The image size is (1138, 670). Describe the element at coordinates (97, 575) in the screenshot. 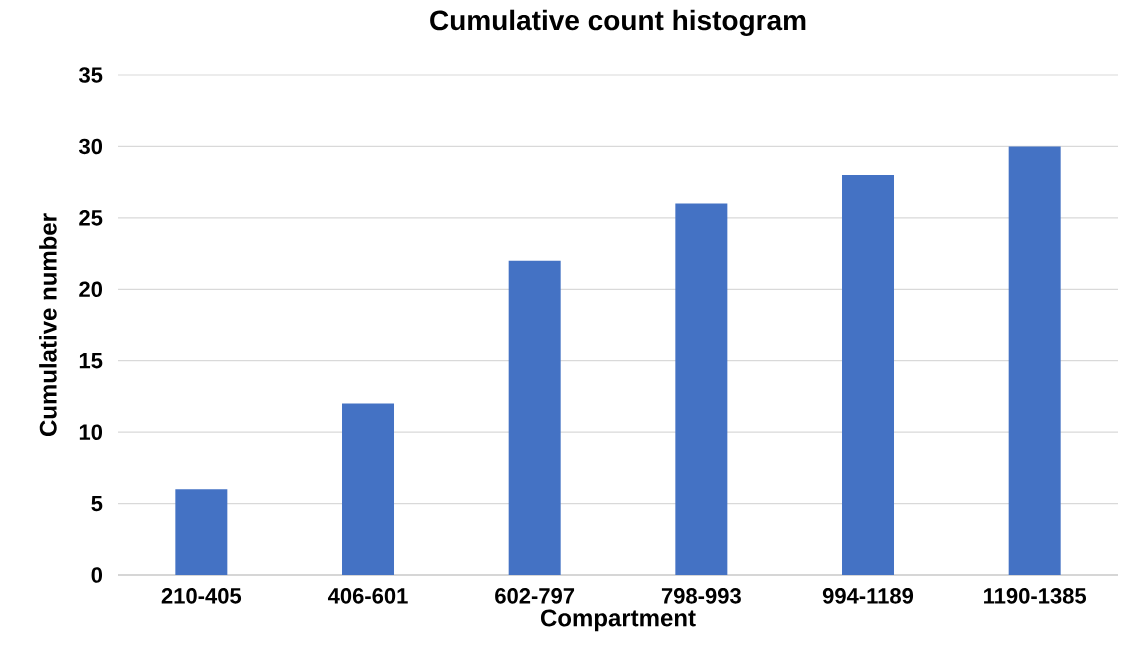

I see `y-tick-label: 0` at that location.